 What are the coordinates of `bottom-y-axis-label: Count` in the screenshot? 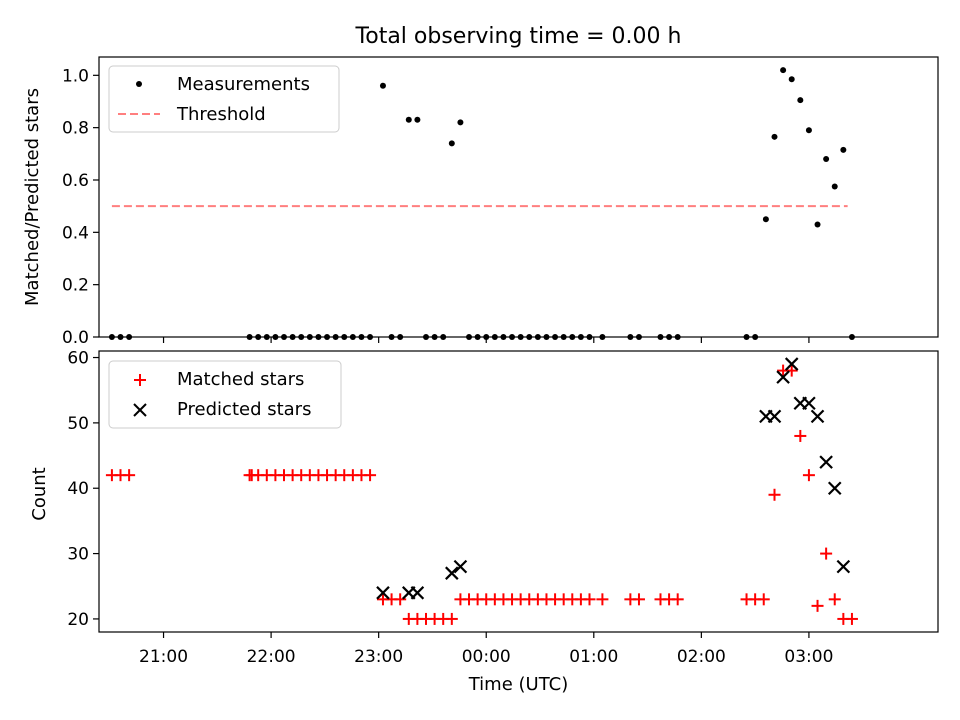 It's located at (39, 493).